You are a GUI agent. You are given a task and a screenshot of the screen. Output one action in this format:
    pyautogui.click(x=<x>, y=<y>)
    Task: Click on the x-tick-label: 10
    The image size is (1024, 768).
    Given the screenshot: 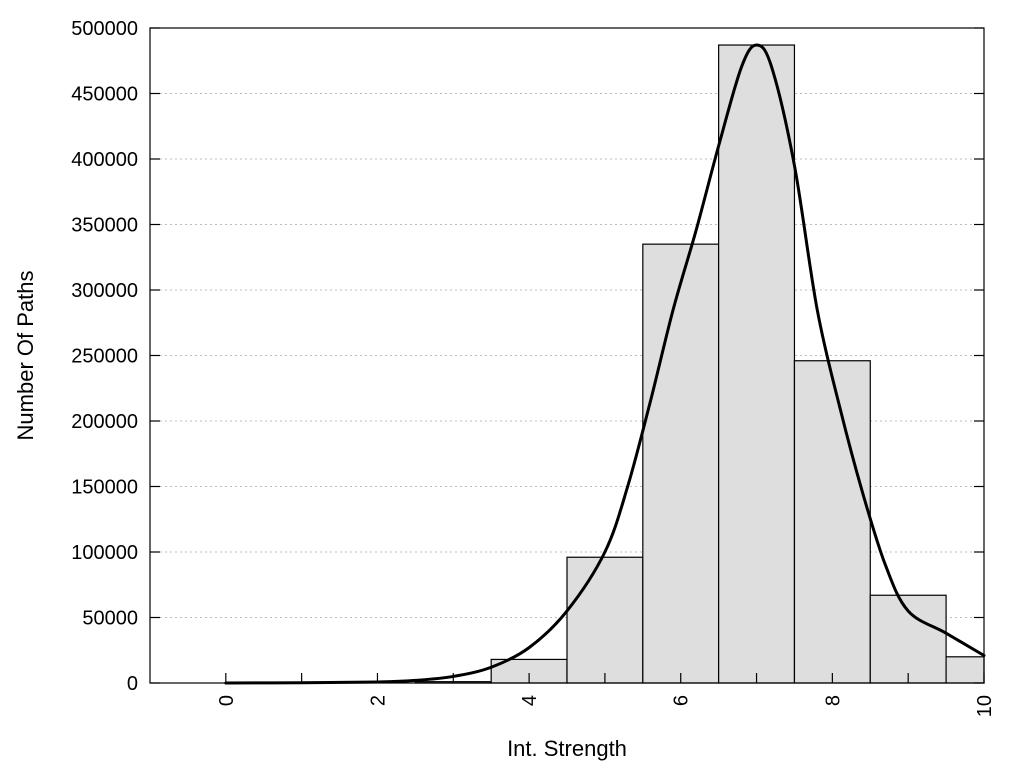 What is the action you would take?
    pyautogui.click(x=985, y=706)
    